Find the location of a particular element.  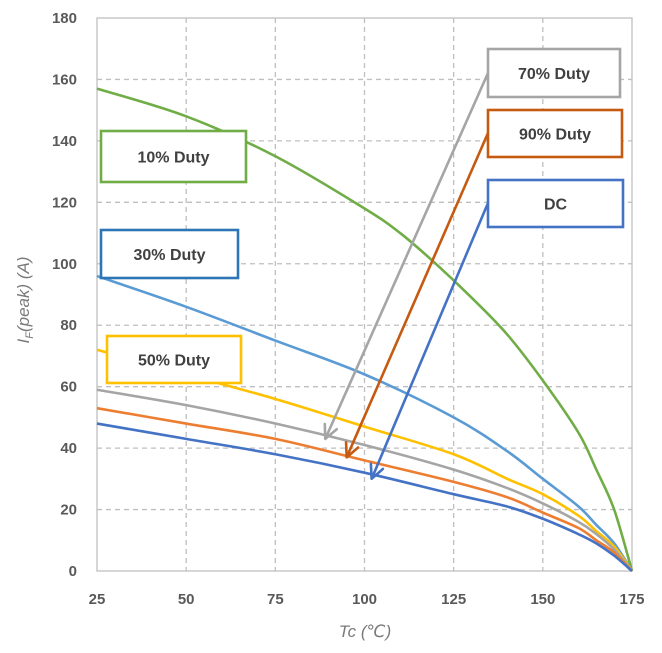

y-axis-title-rest: (peak) (A) is located at coordinates (23, 294).